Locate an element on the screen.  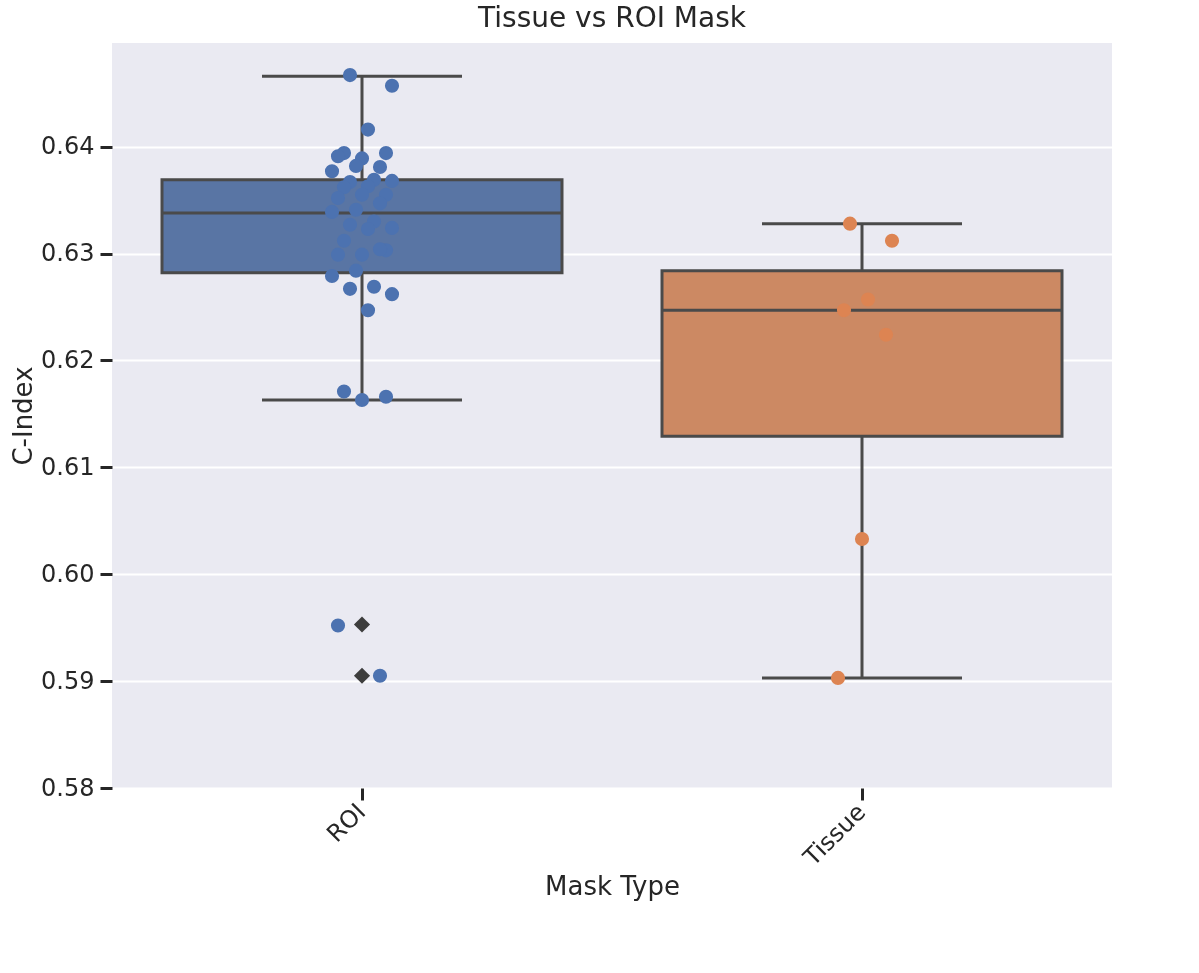
y-tick-label: 0.63 is located at coordinates (68, 253).